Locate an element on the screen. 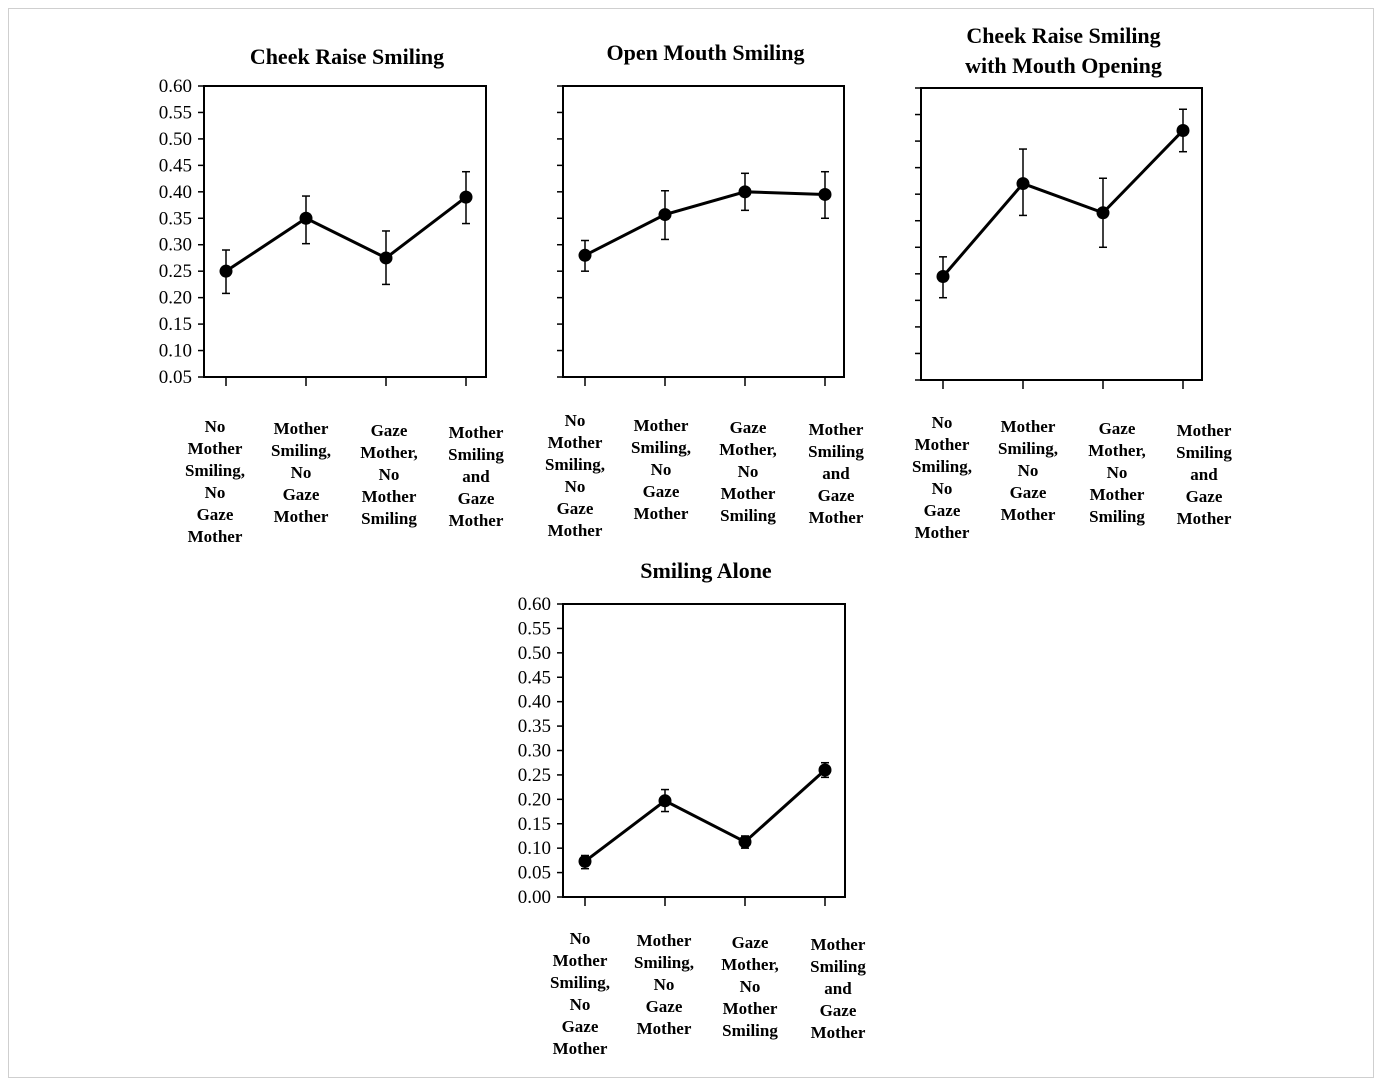 This screenshot has width=1385, height=1078. y-tick-label: 0.25 is located at coordinates (175, 271).